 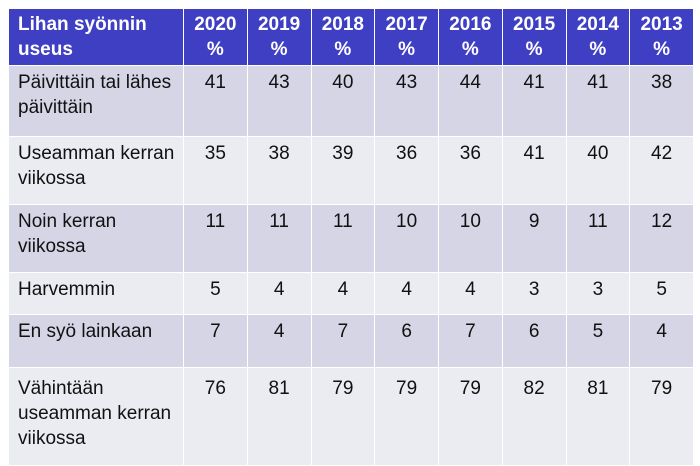 I want to click on header-label: Lihan syönnin useus, so click(x=96, y=37).